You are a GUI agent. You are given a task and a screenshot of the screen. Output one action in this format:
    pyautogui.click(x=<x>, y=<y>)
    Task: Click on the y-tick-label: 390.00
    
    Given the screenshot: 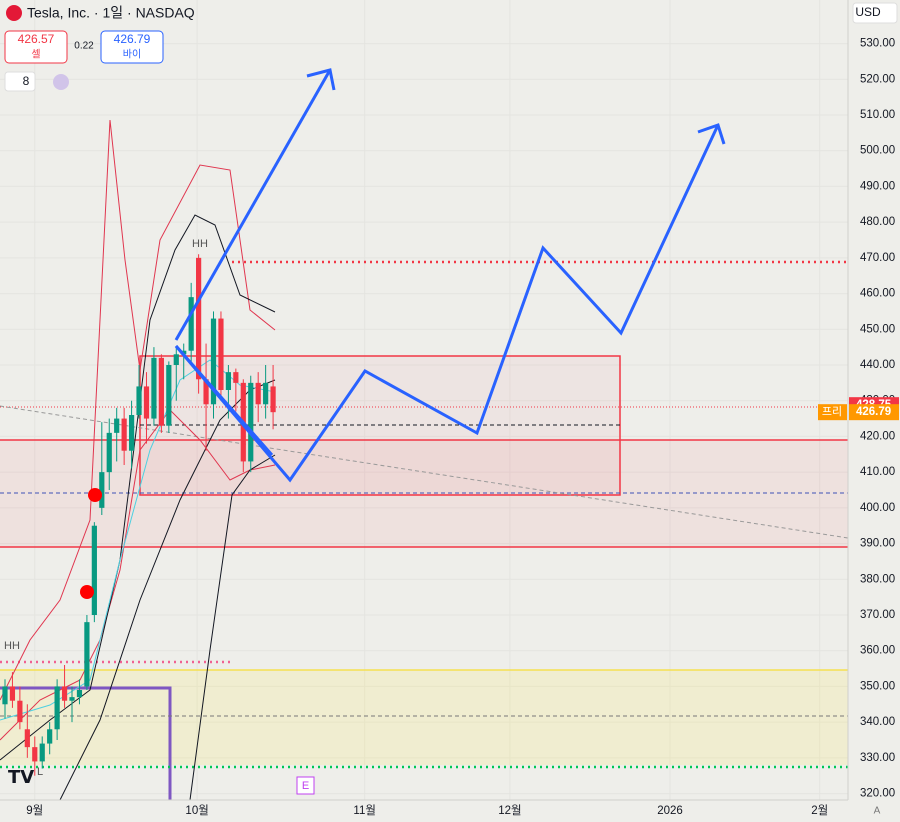 What is the action you would take?
    pyautogui.click(x=877, y=544)
    